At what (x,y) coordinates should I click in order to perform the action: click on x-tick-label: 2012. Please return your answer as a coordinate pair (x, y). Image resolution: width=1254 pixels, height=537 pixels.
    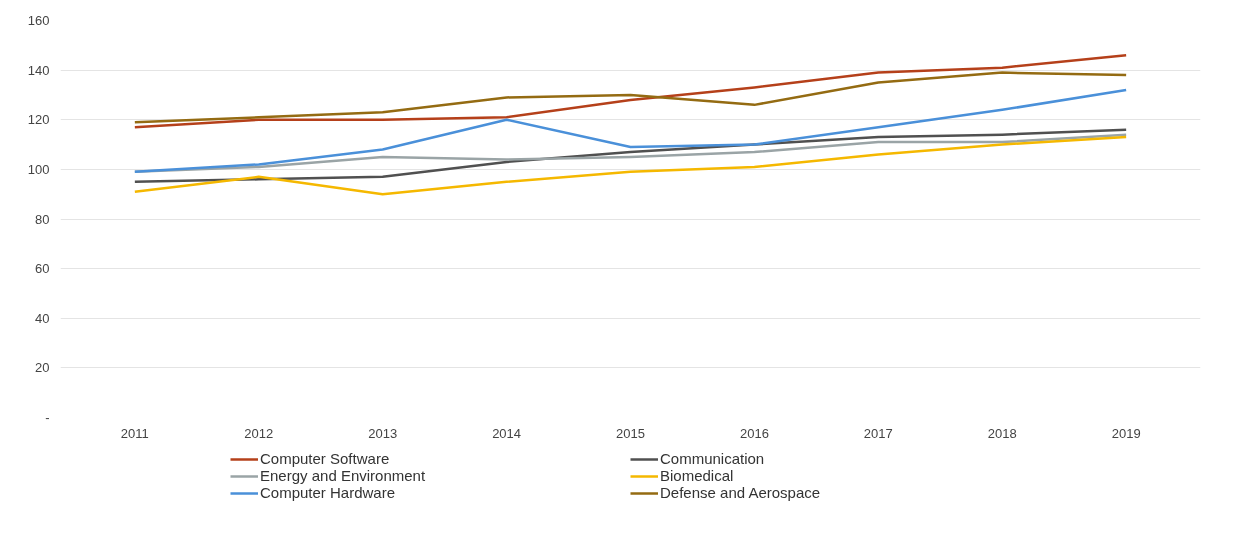
    Looking at the image, I should click on (259, 433).